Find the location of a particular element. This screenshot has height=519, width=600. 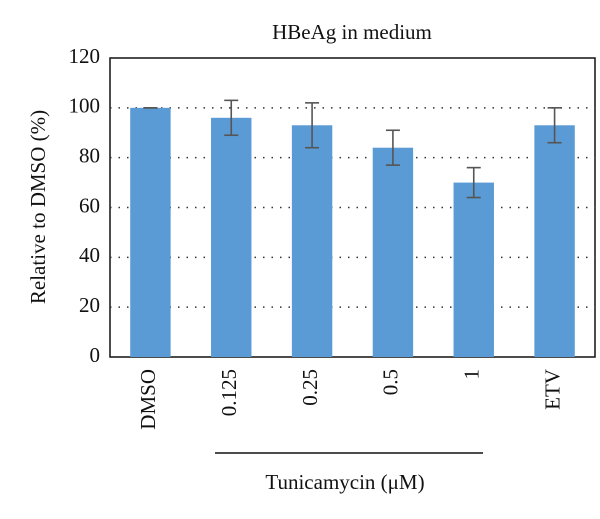

chart-title: HBeAg in medium is located at coordinates (352, 32).